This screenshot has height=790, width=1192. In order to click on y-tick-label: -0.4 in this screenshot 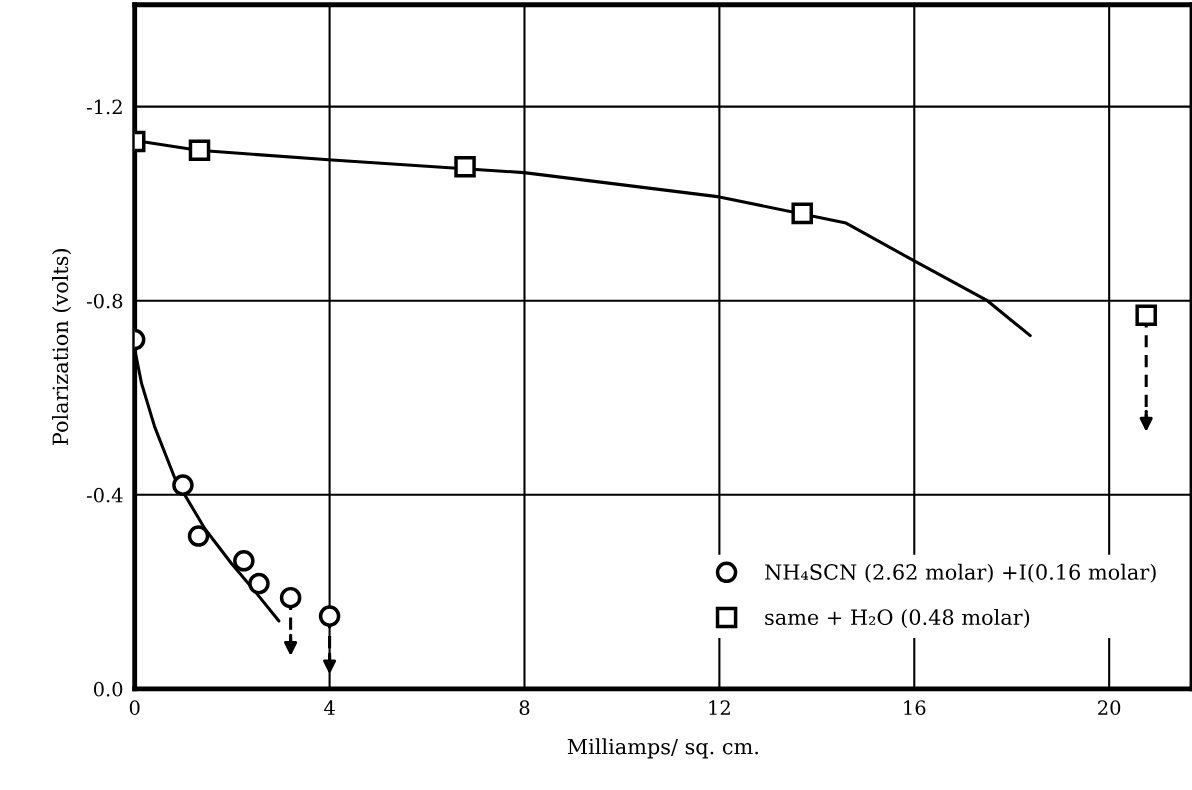, I will do `click(104, 495)`.